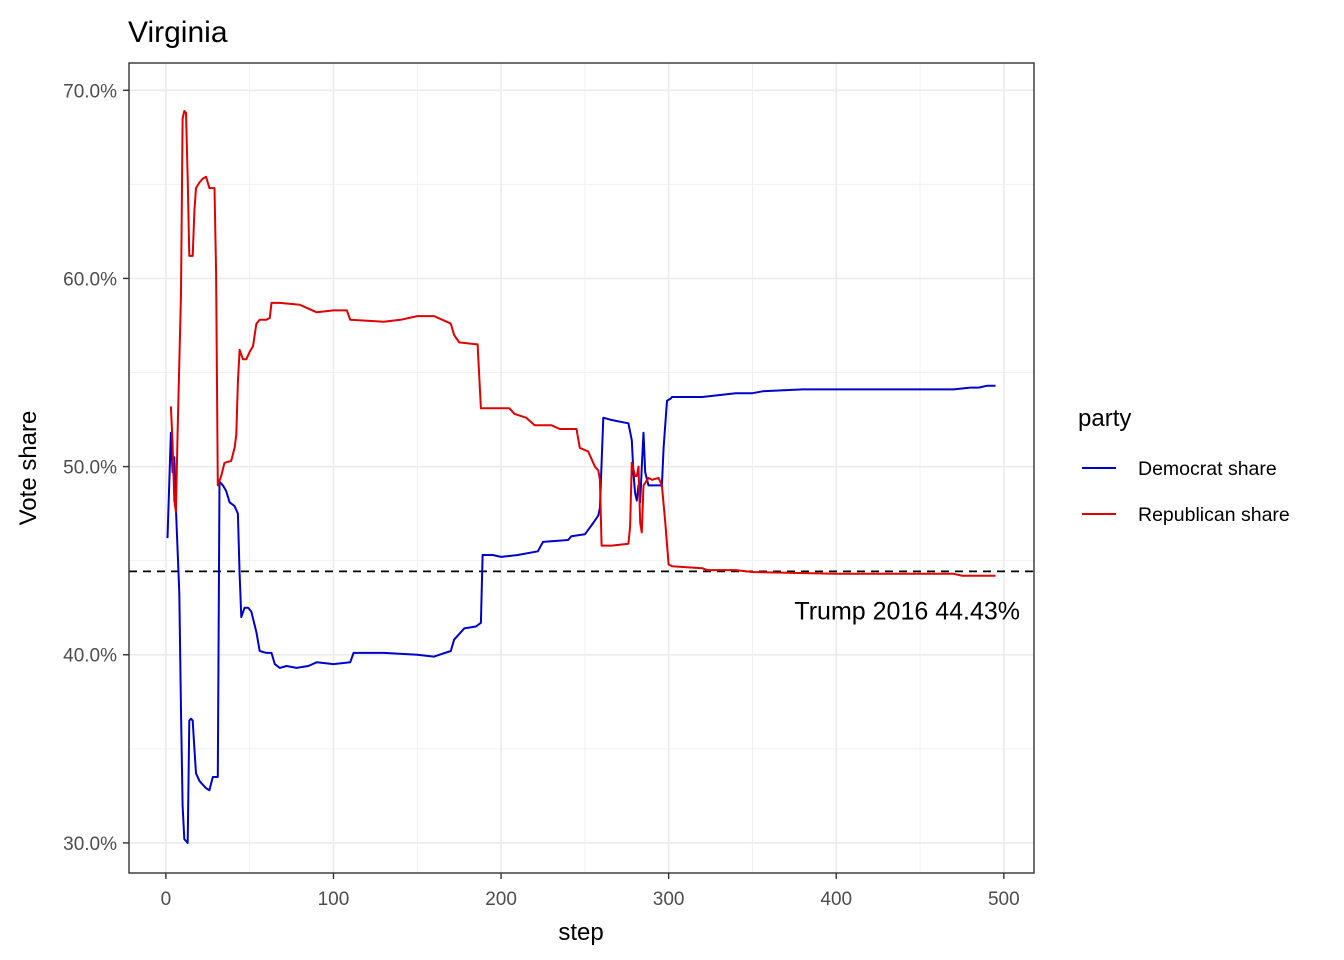 The height and width of the screenshot is (960, 1344). Describe the element at coordinates (166, 899) in the screenshot. I see `x-tick-label: 0` at that location.